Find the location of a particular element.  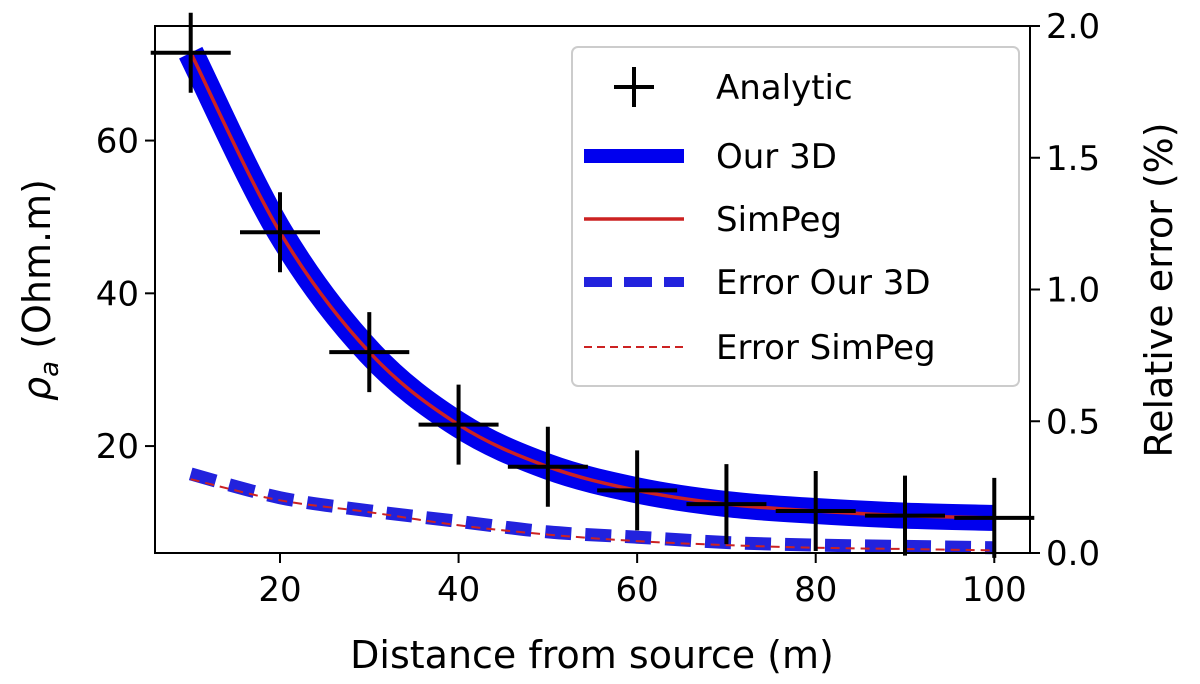

y-tick-label: 40 is located at coordinates (117, 294).